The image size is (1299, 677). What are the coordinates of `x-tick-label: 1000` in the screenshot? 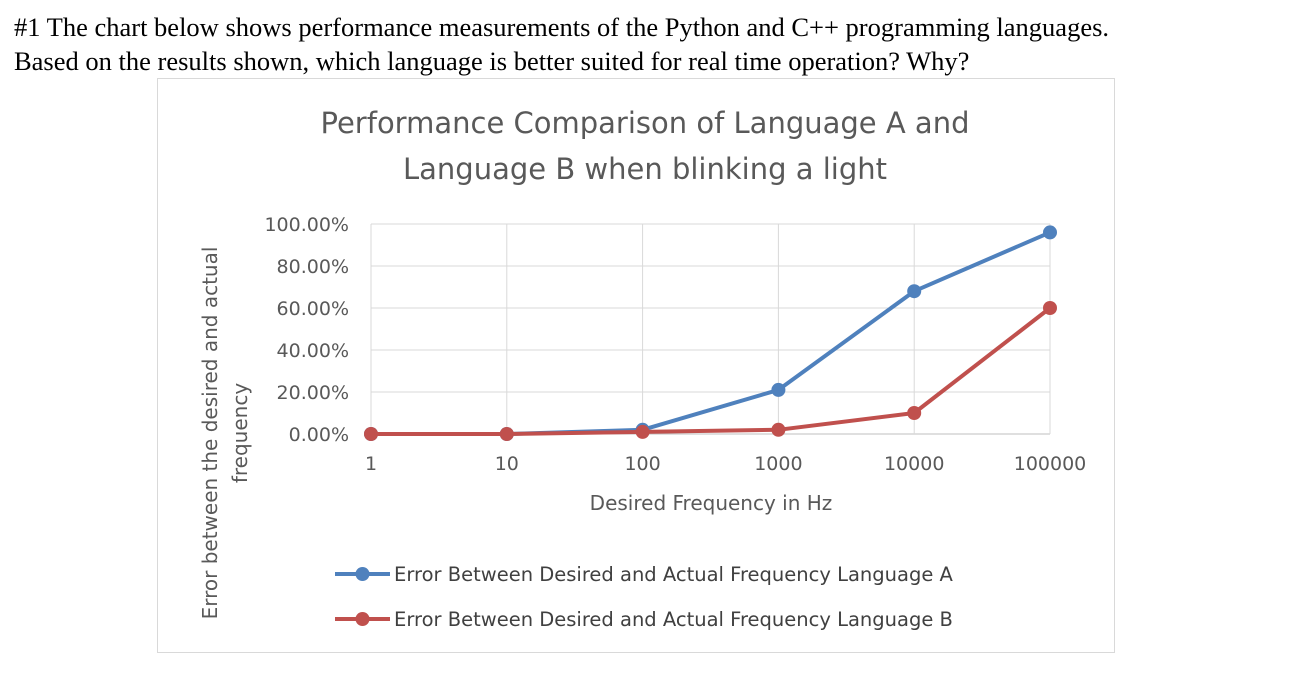 It's located at (778, 464).